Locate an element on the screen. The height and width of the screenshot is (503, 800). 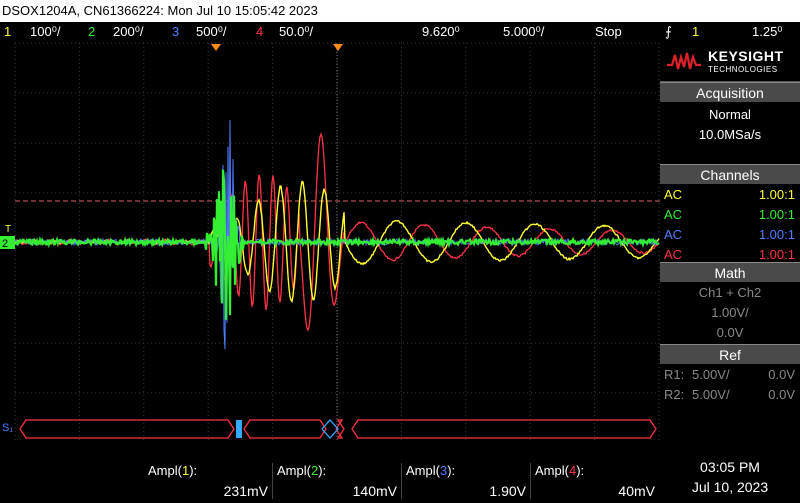
ch2-probe: 1.00:1 is located at coordinates (776, 214).